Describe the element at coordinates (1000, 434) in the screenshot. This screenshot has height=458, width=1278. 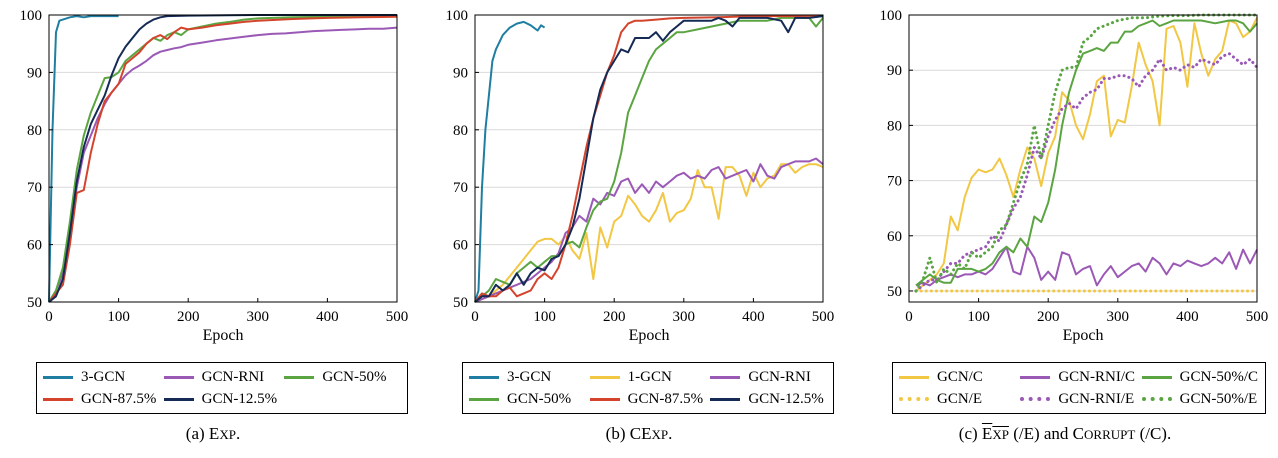
I see `caption-overline-smallcaps: XP` at that location.